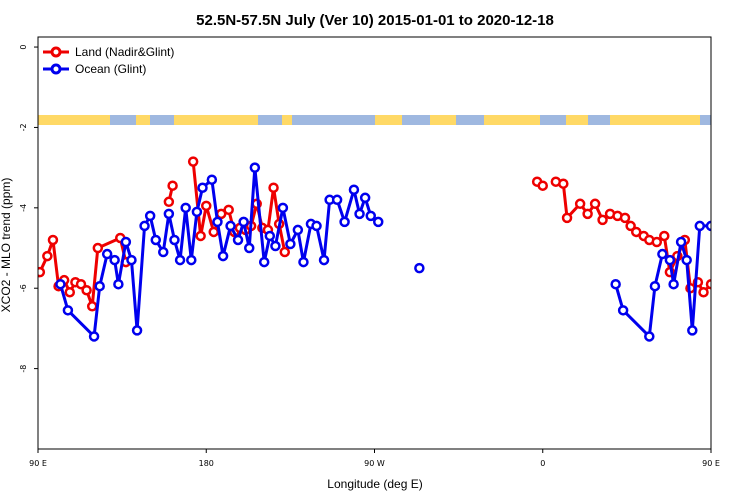 The height and width of the screenshot is (500, 750). I want to click on series-line-ocean, so click(662, 281).